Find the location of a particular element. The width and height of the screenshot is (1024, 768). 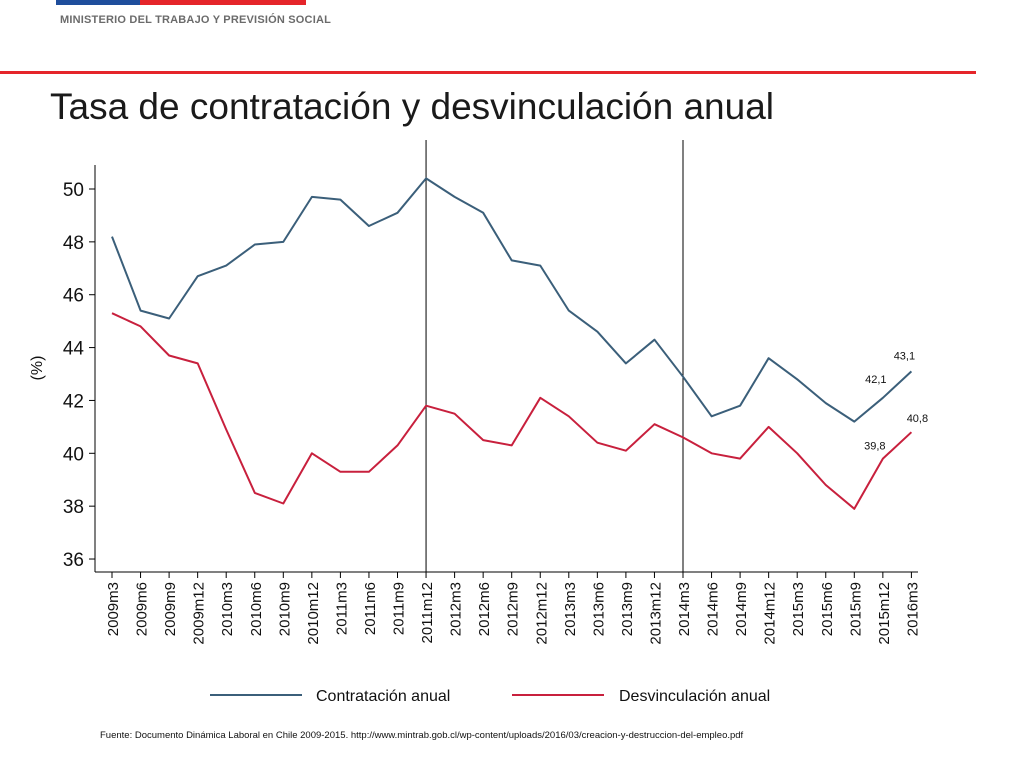

data-label: 39,8 is located at coordinates (874, 447).